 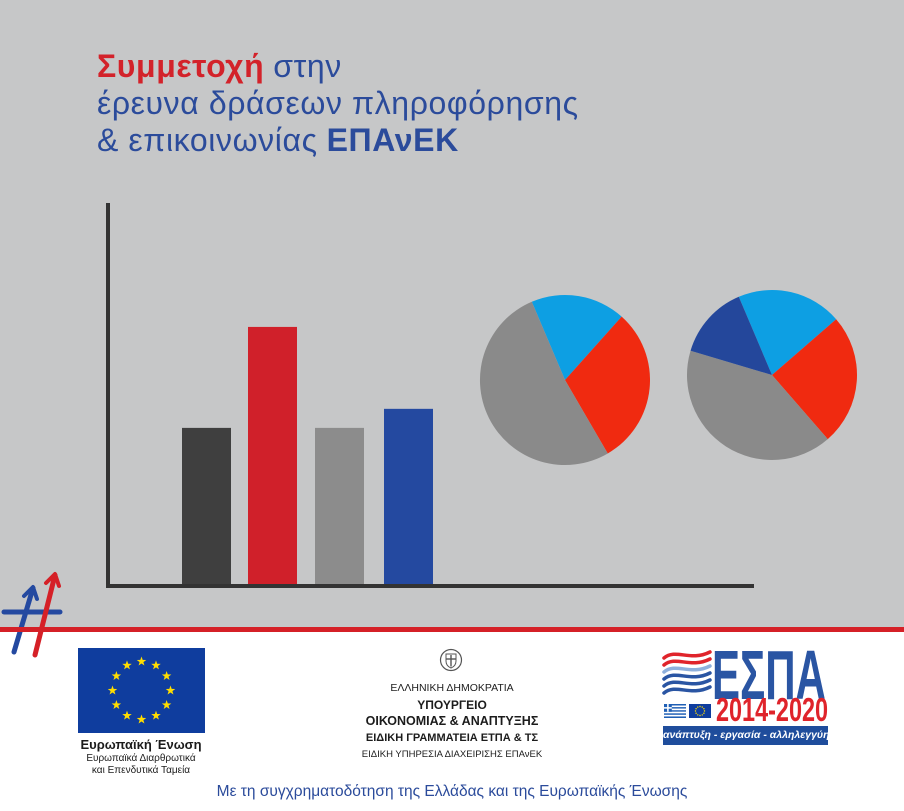 What do you see at coordinates (181, 66) in the screenshot?
I see `title-highlight-red: Συμμετοχή` at bounding box center [181, 66].